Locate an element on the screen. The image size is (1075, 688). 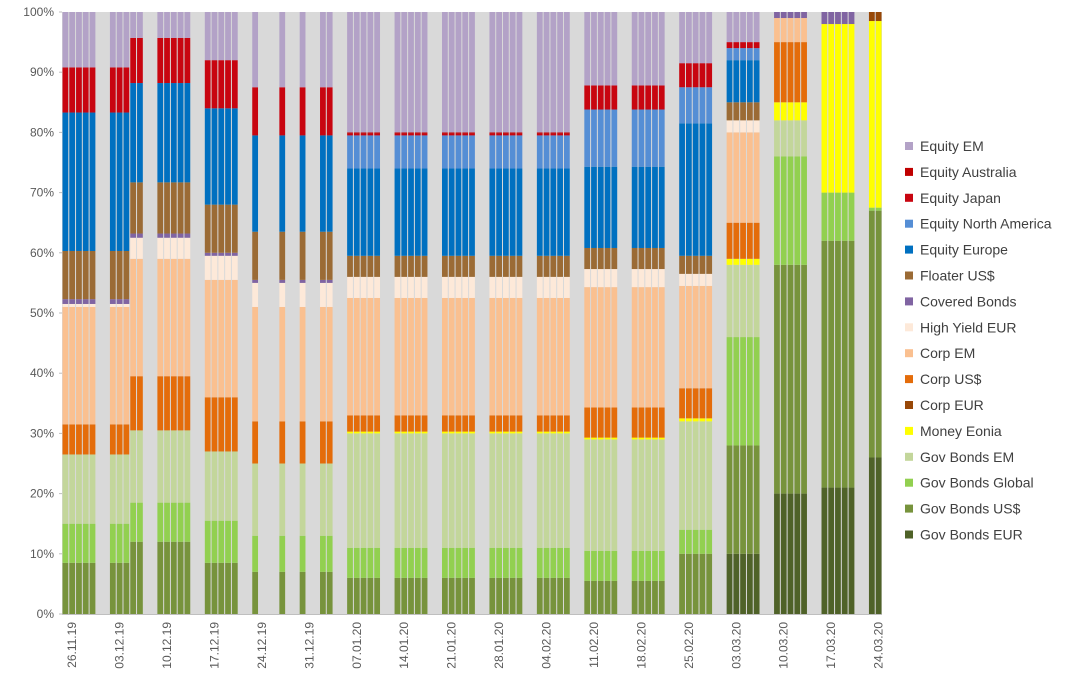
legend-label: Equity Australia is located at coordinates (968, 172).